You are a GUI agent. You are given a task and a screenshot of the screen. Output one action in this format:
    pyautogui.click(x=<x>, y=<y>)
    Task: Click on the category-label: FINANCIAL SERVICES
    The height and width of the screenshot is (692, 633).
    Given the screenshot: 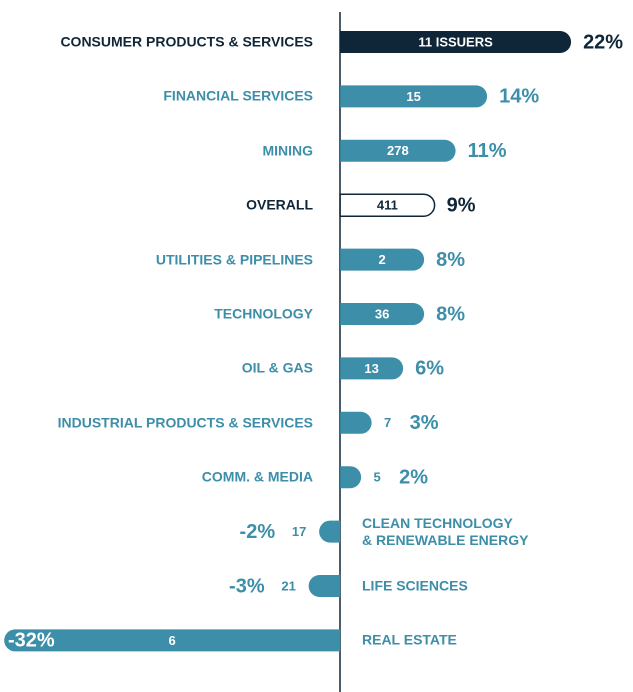 What is the action you would take?
    pyautogui.click(x=238, y=95)
    